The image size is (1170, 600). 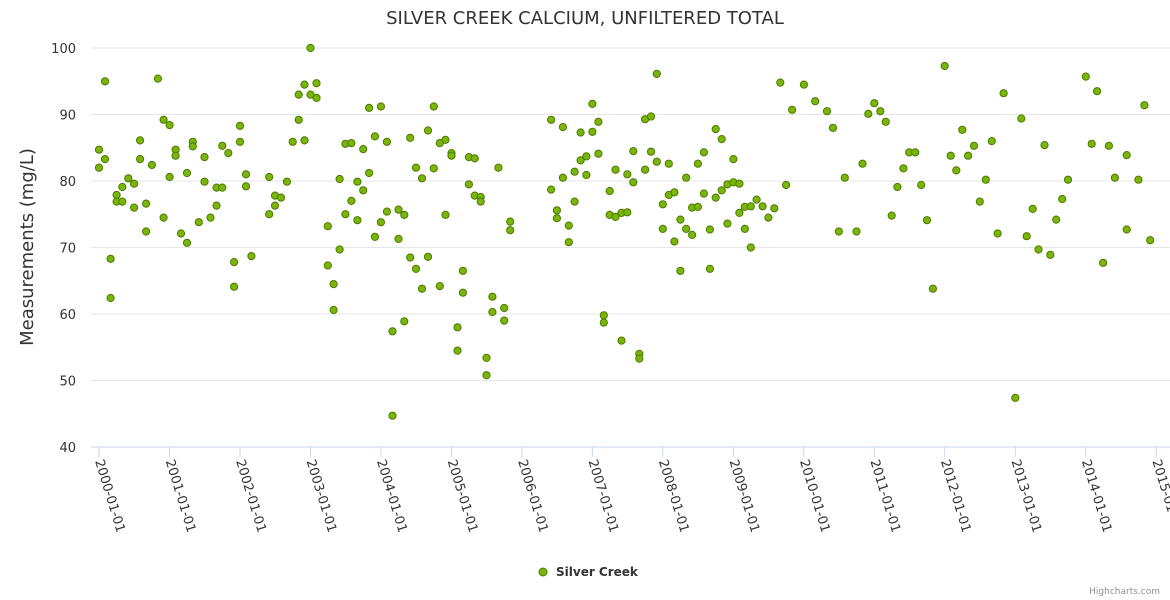 What do you see at coordinates (597, 572) in the screenshot?
I see `legend-item-silver-creek: Silver Creek` at bounding box center [597, 572].